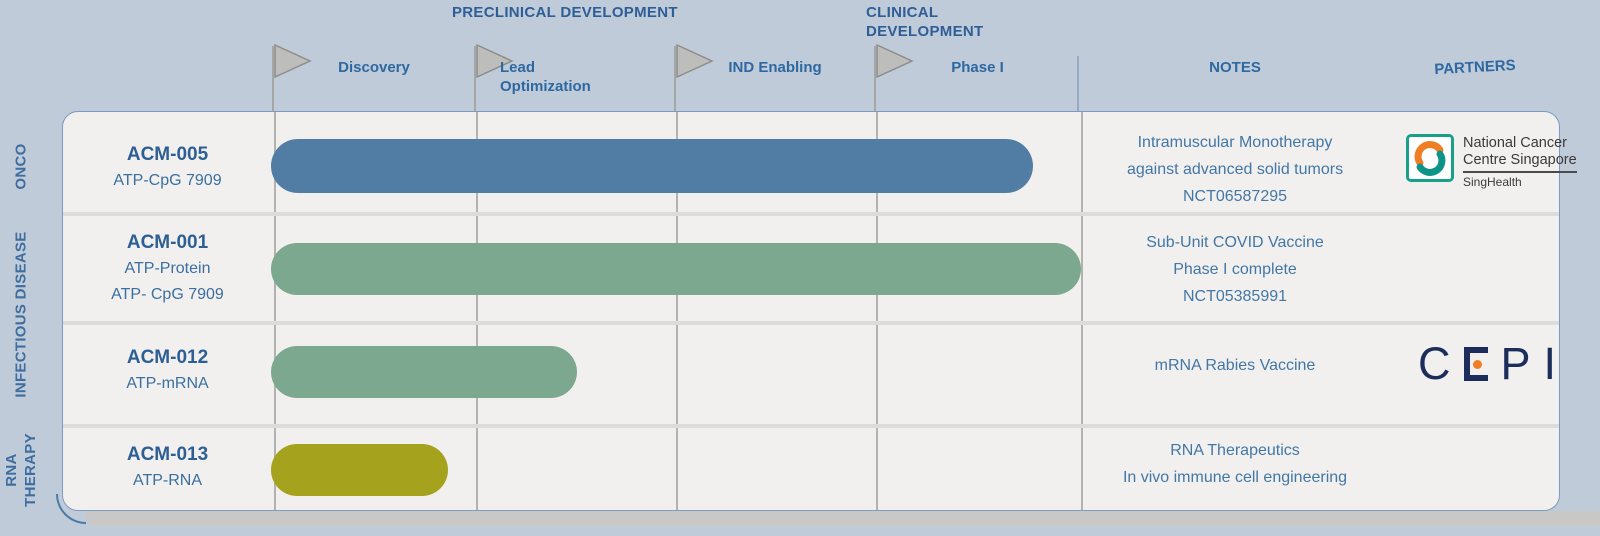  I want to click on lead-label-line2: Optimization, so click(545, 86).